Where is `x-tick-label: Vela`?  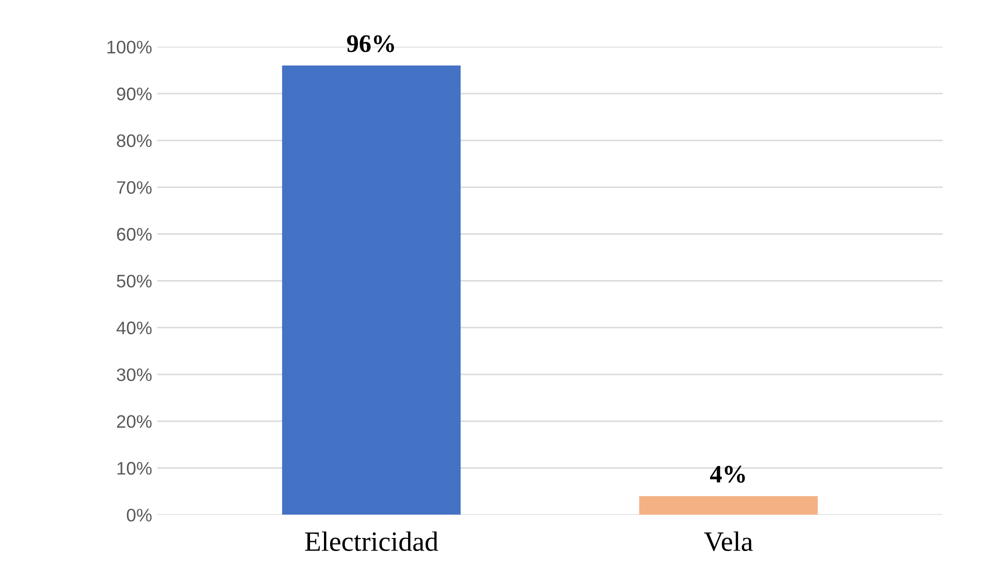 x-tick-label: Vela is located at coordinates (728, 541).